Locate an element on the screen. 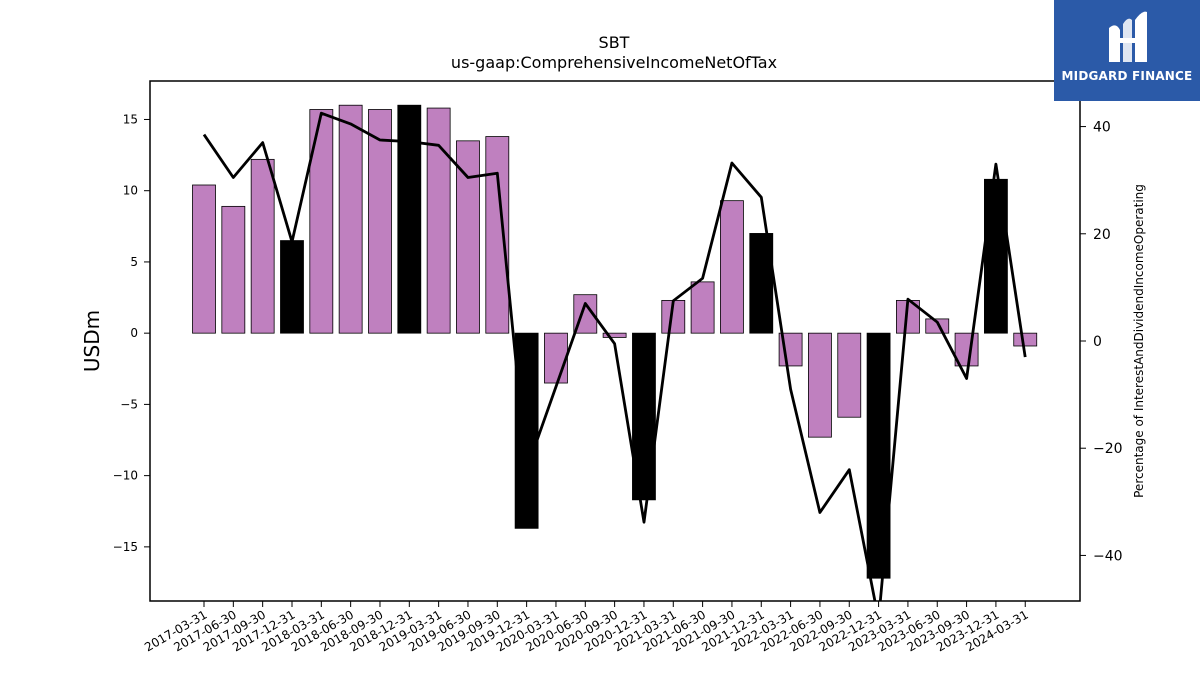  y-tick-label: 15 is located at coordinates (130, 119).